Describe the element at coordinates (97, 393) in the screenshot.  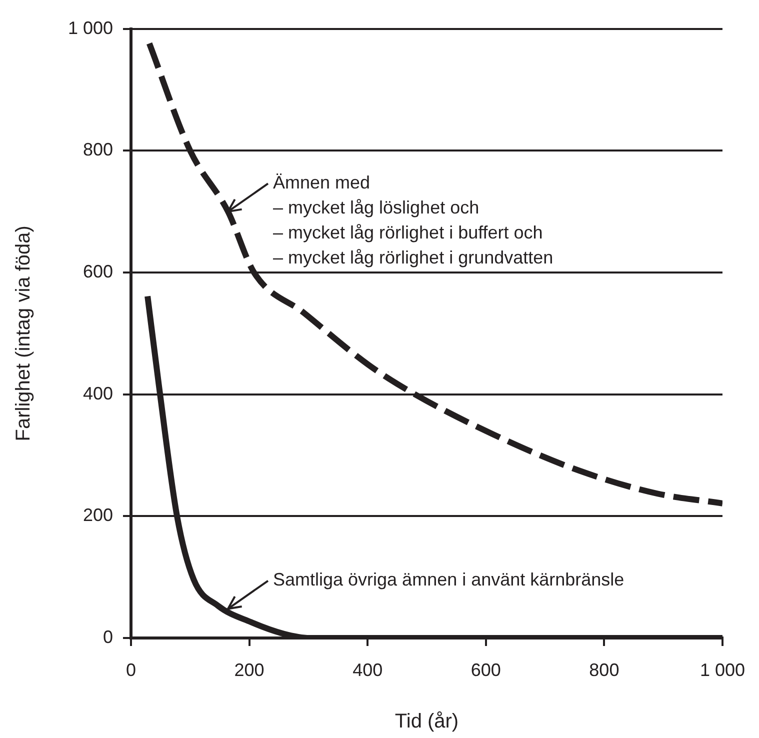
I see `y-tick-label: 400` at that location.